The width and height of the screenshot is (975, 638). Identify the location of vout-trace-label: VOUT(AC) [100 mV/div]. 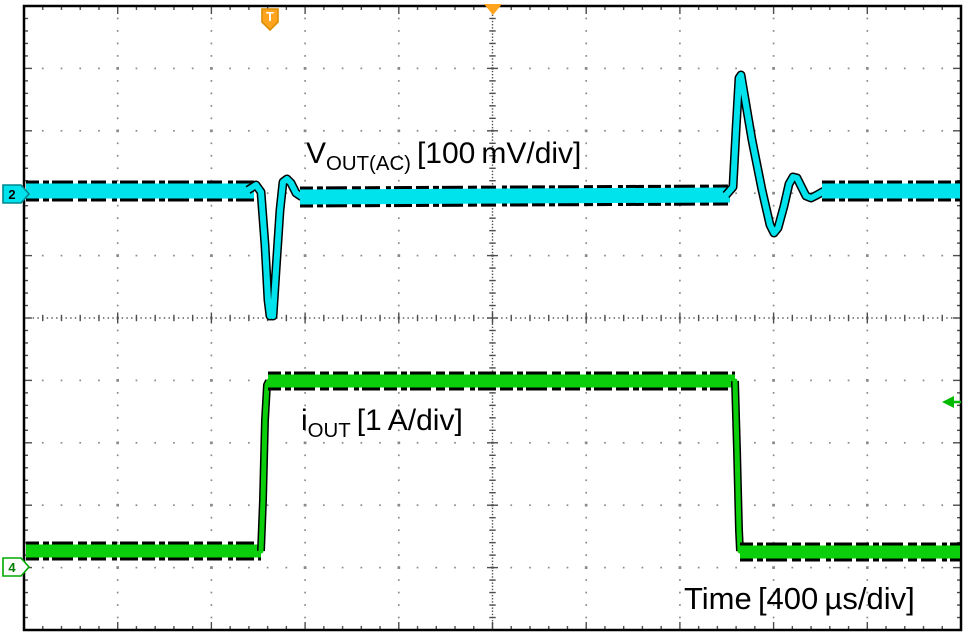
(443, 156).